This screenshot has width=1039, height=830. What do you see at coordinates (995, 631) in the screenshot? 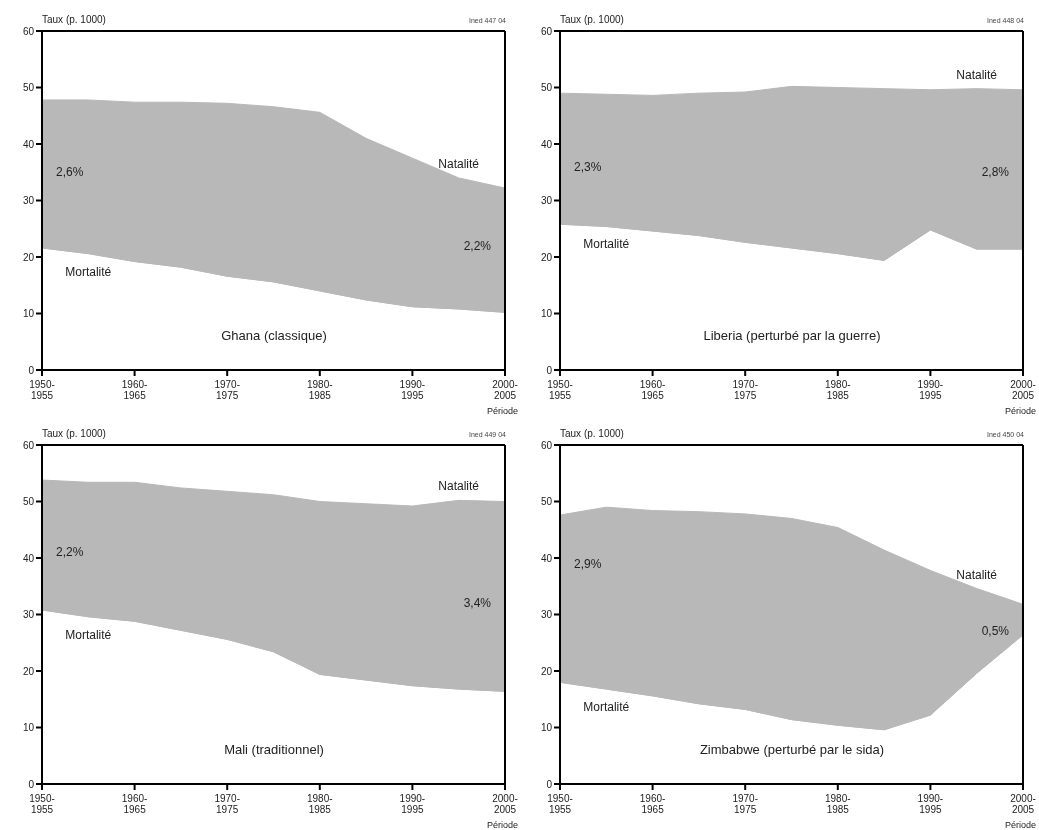
I see `annotation: 0,5%` at bounding box center [995, 631].